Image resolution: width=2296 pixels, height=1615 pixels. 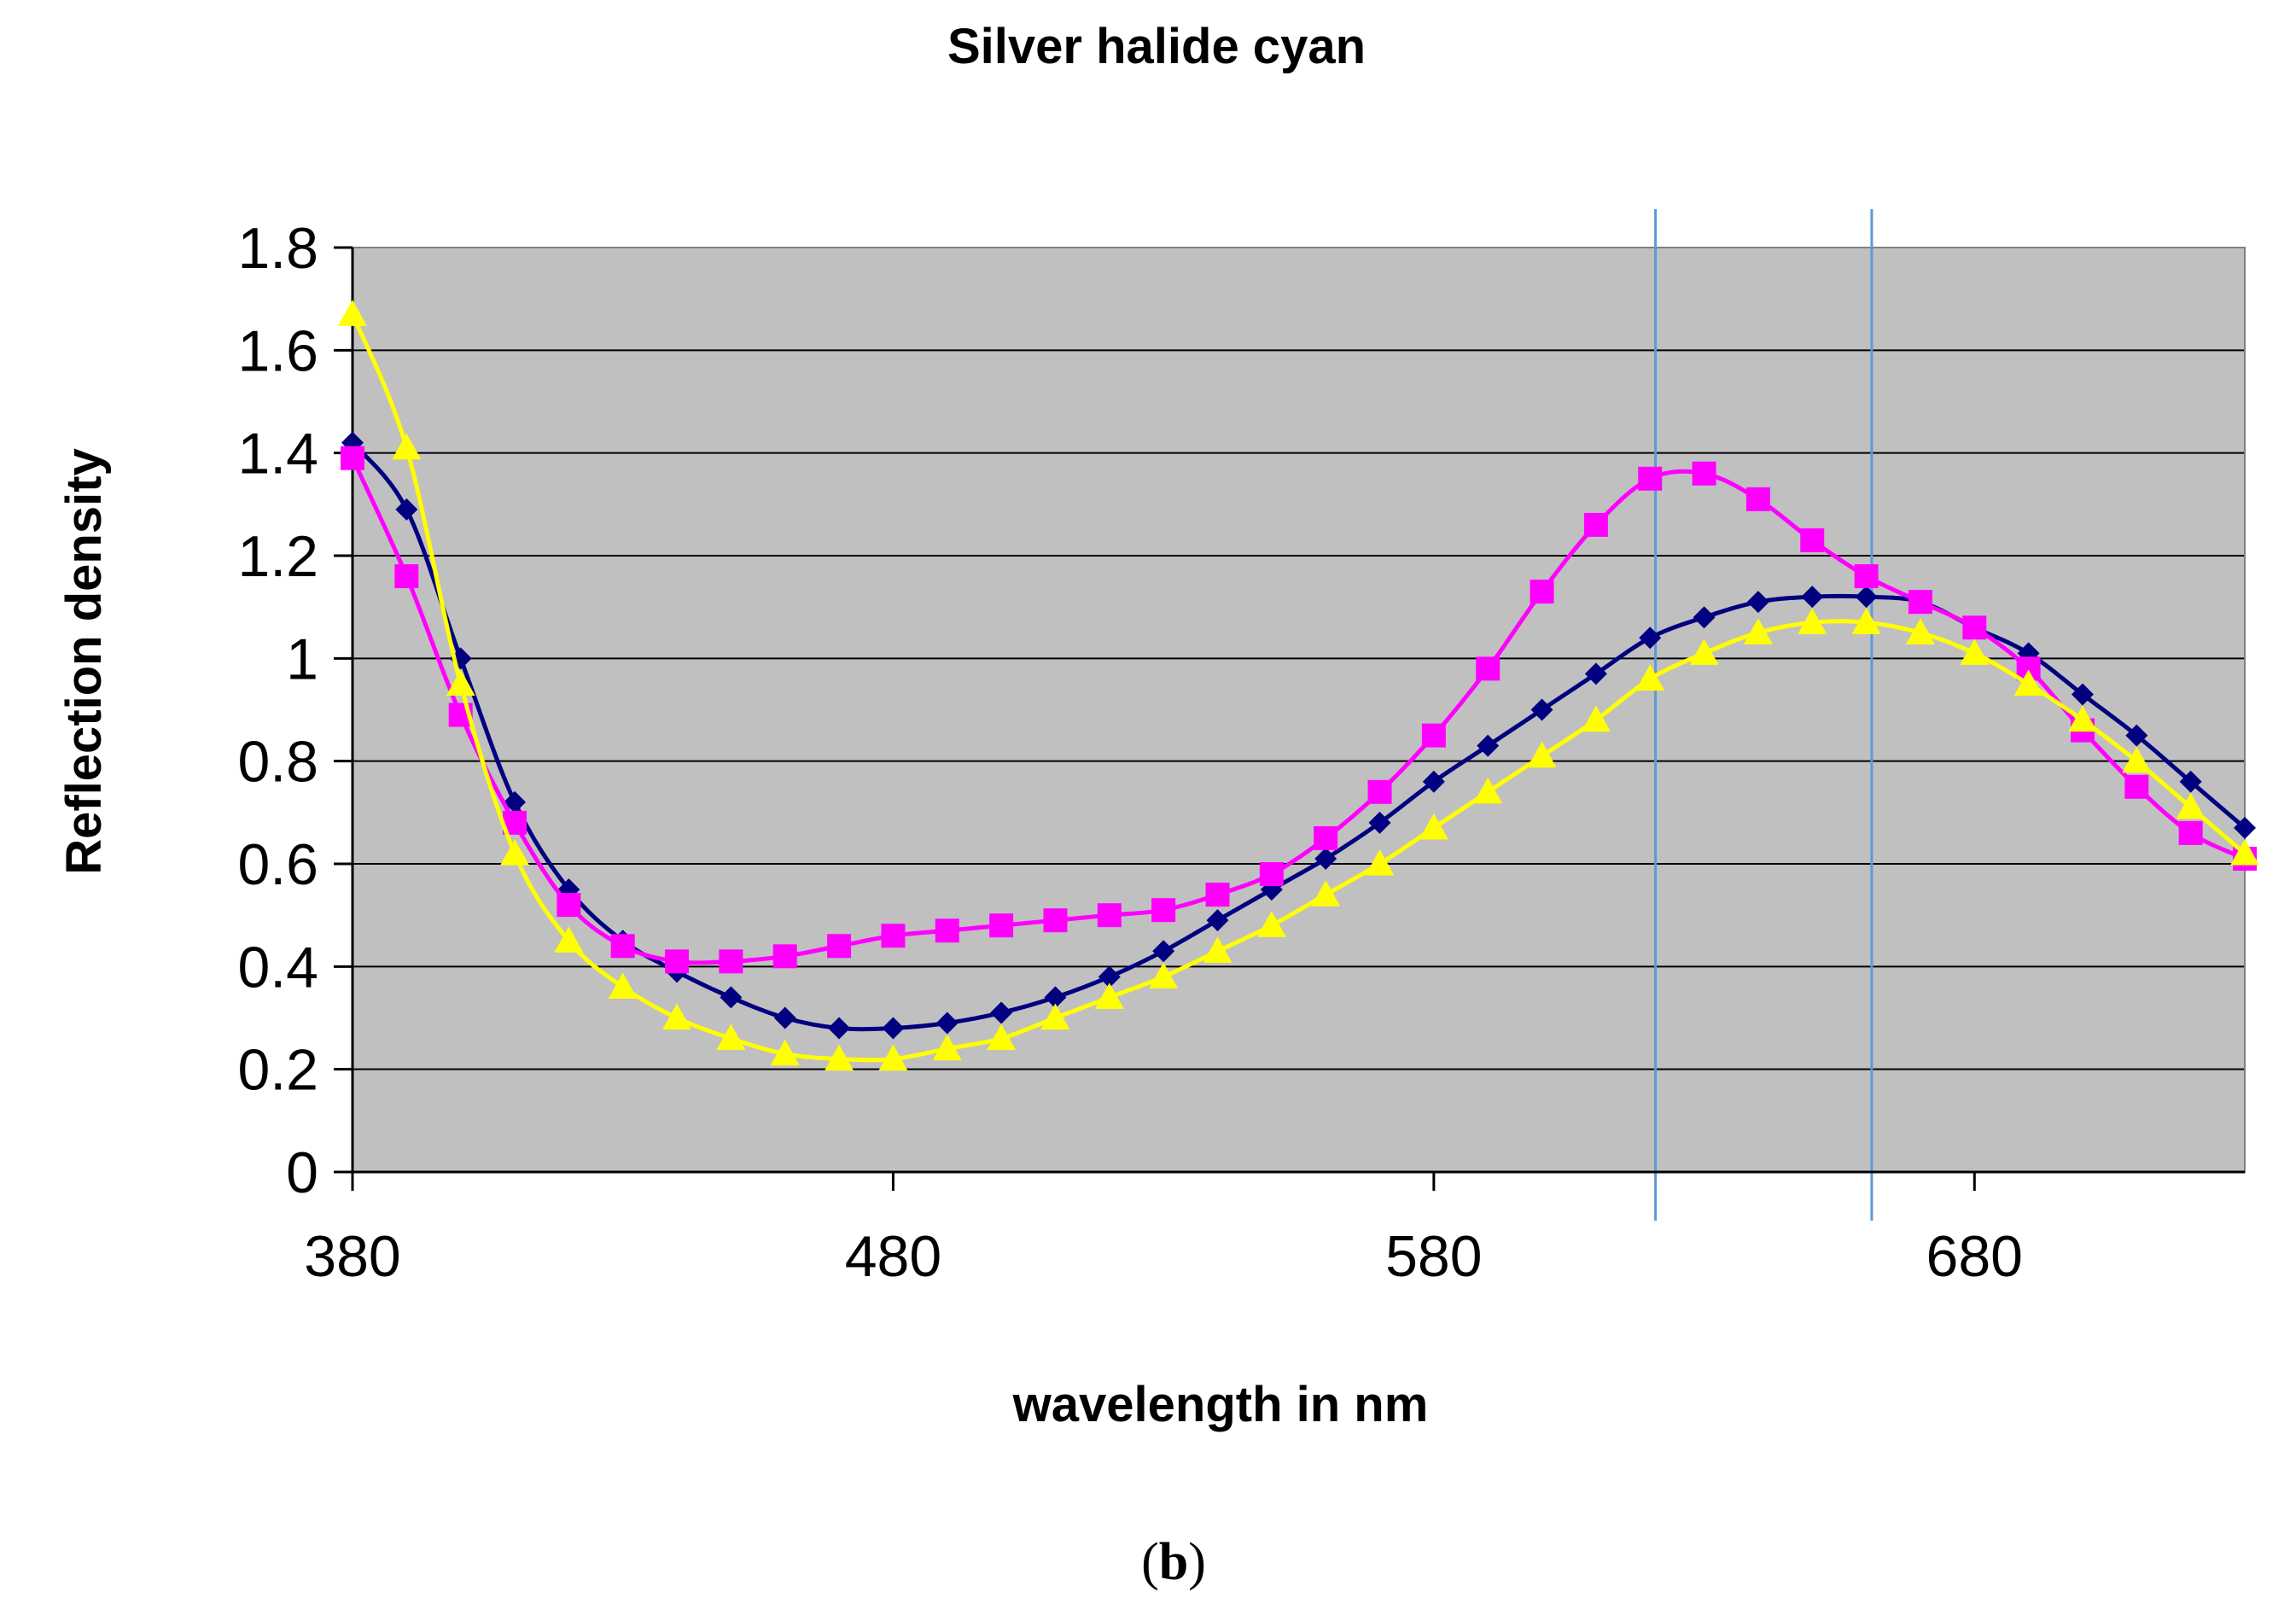 I want to click on x-tick-label: 580, so click(x=1434, y=1256).